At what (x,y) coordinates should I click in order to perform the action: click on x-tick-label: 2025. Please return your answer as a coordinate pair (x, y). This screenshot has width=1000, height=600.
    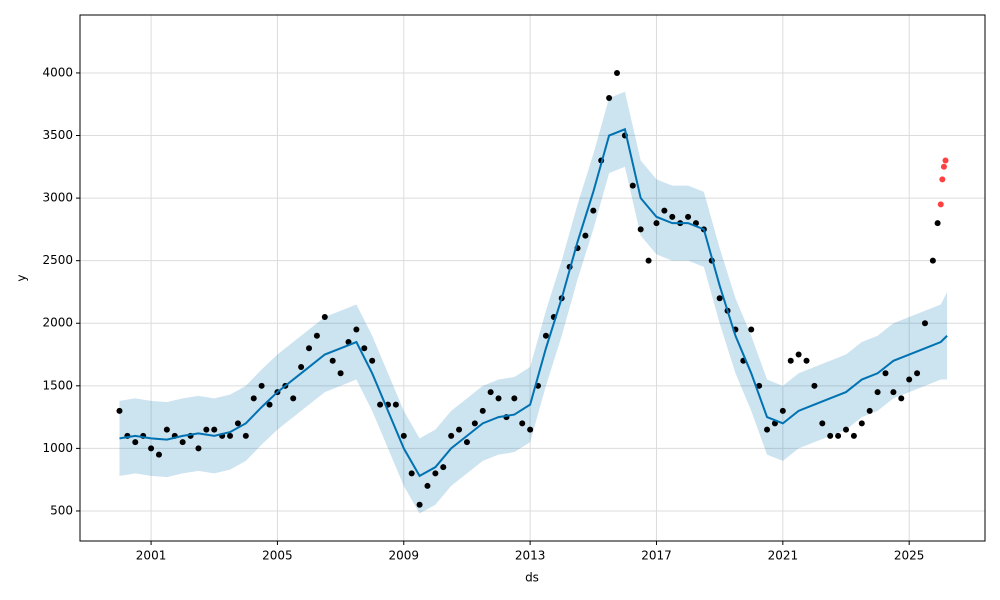
    Looking at the image, I should click on (909, 556).